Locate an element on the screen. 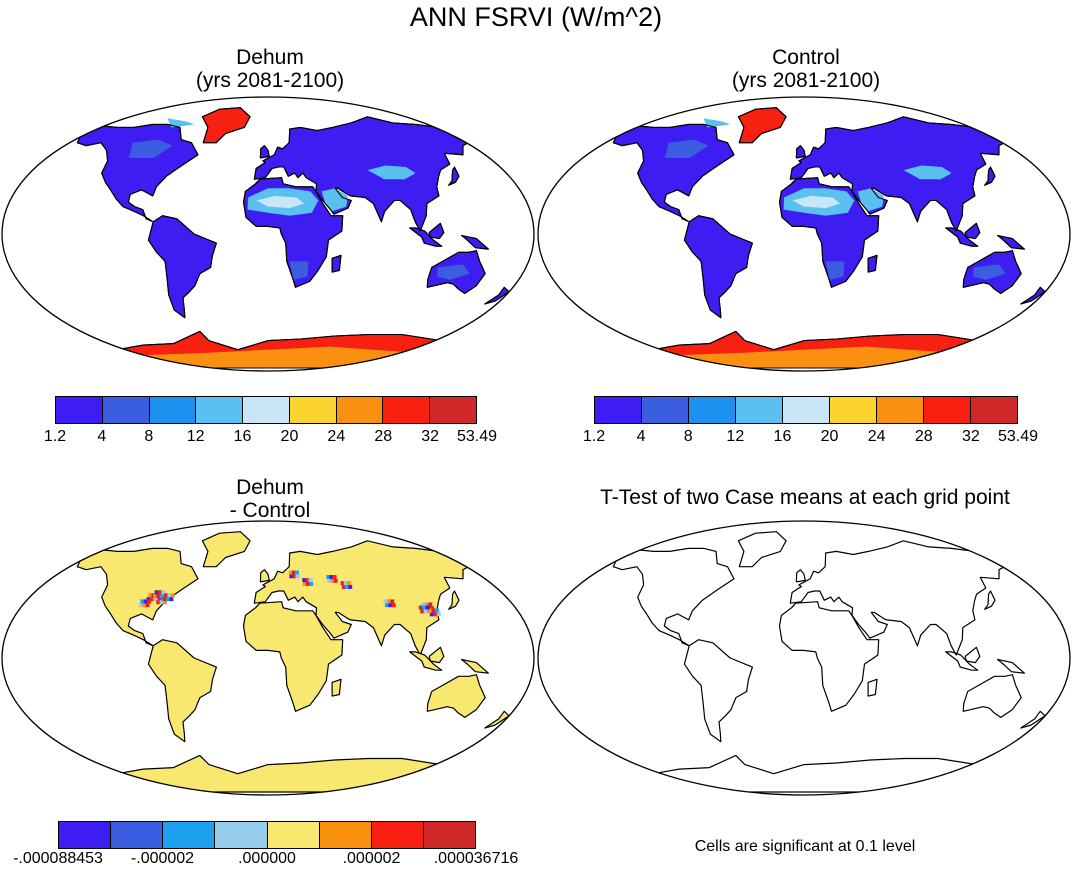  panel-title-diff-line1: Dehum is located at coordinates (270, 487).